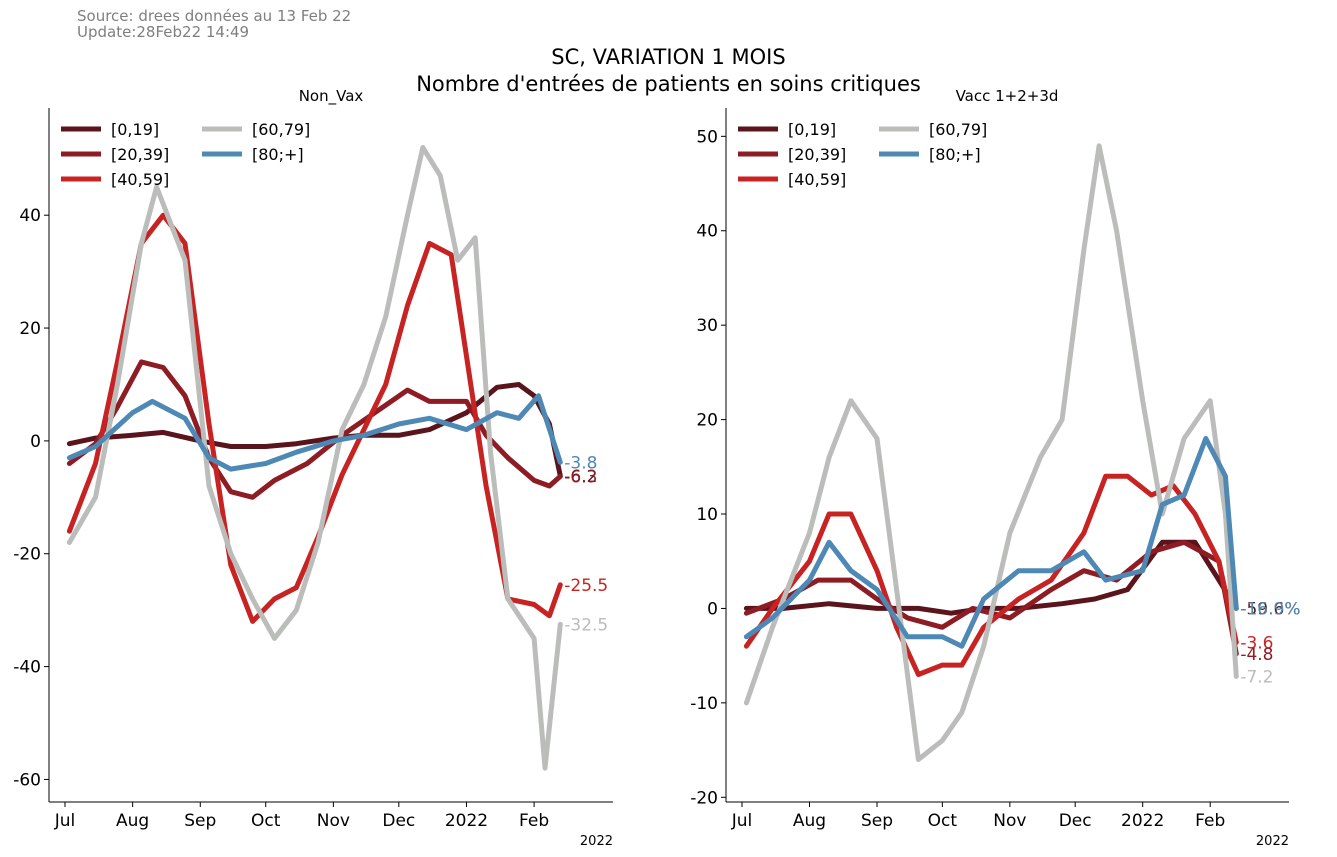 This screenshot has height=857, width=1337. I want to click on end-label-1: -6.2, so click(580, 477).